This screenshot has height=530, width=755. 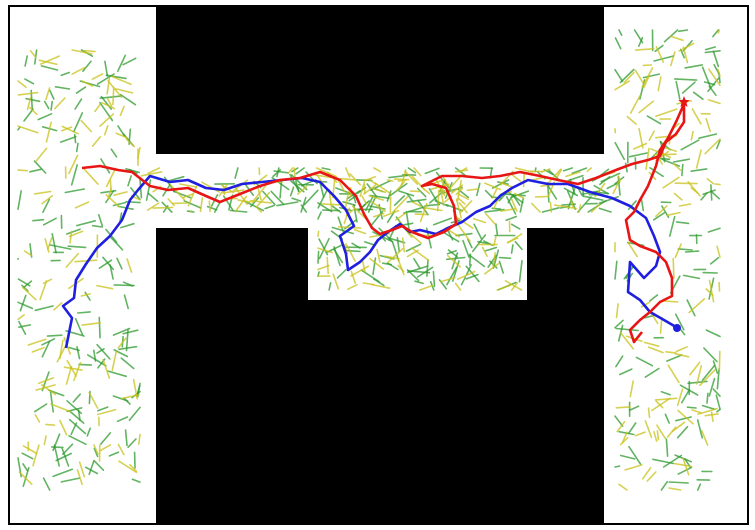 What do you see at coordinates (417, 412) in the screenshot?
I see `bottom-center-obstacle` at bounding box center [417, 412].